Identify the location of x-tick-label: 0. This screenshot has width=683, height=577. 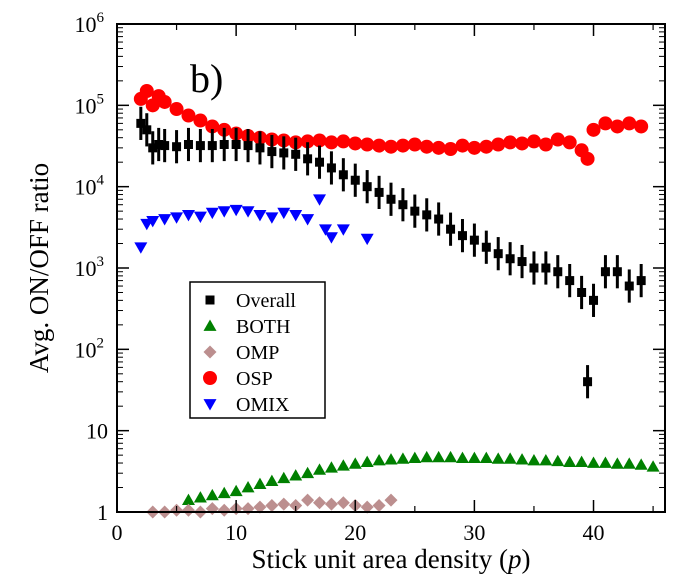
(117, 532).